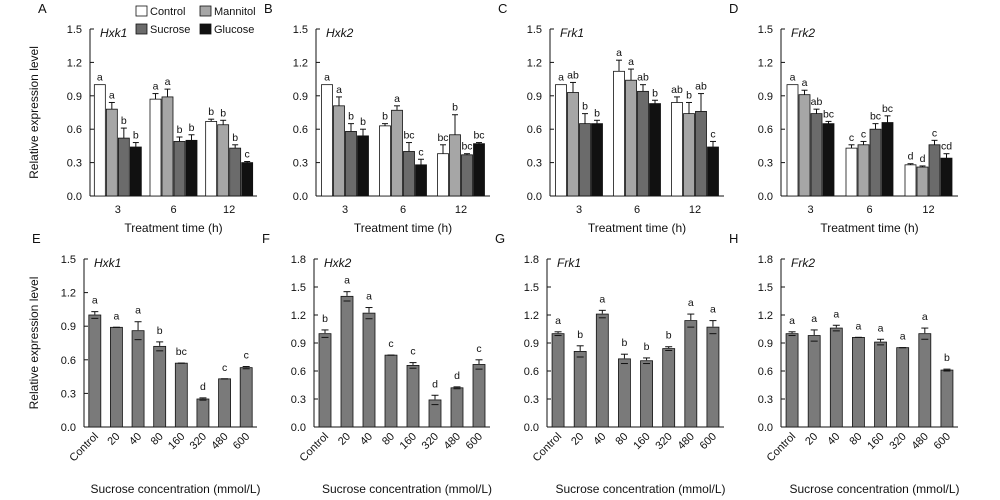 The height and width of the screenshot is (500, 1000). Describe the element at coordinates (36, 238) in the screenshot. I see `panel-label: E` at that location.